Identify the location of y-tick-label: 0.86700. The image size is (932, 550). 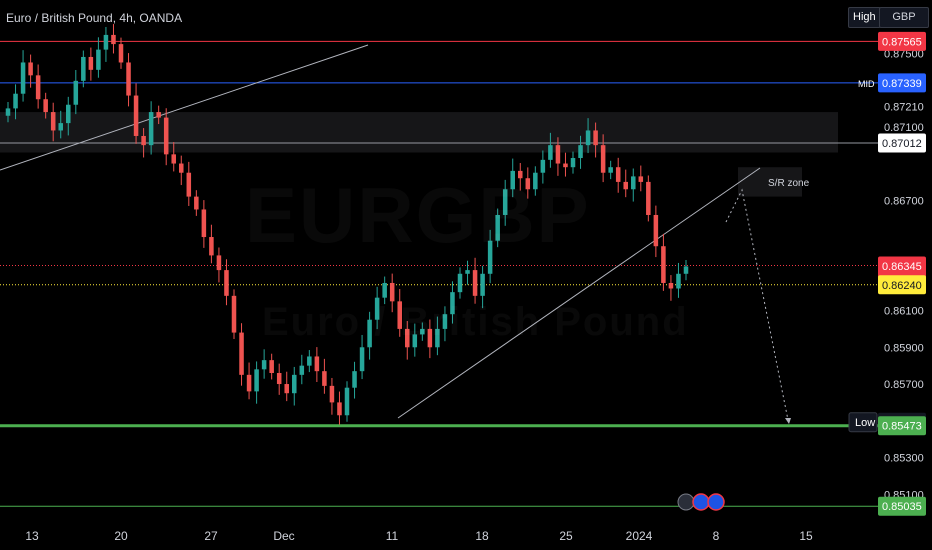
(904, 201).